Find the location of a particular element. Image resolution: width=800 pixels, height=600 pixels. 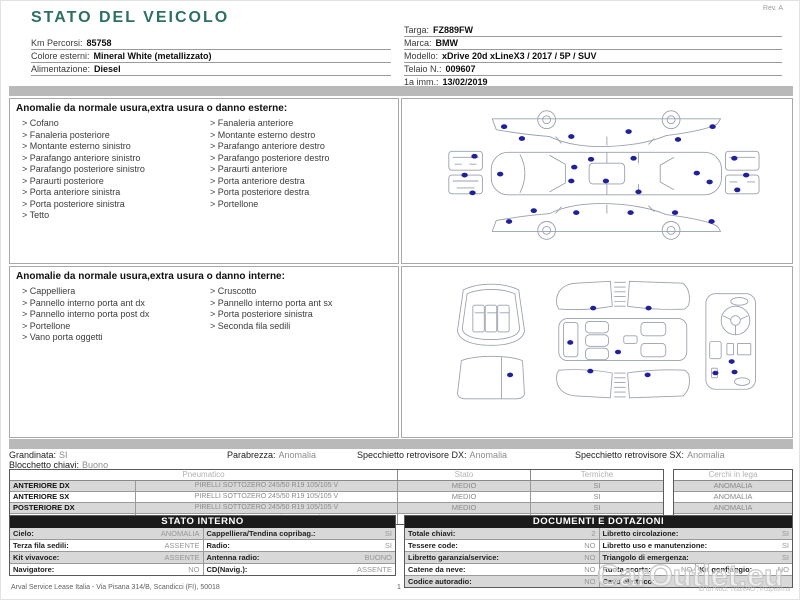

anomaly-item: > Paraurti posteriore is located at coordinates (63, 180).